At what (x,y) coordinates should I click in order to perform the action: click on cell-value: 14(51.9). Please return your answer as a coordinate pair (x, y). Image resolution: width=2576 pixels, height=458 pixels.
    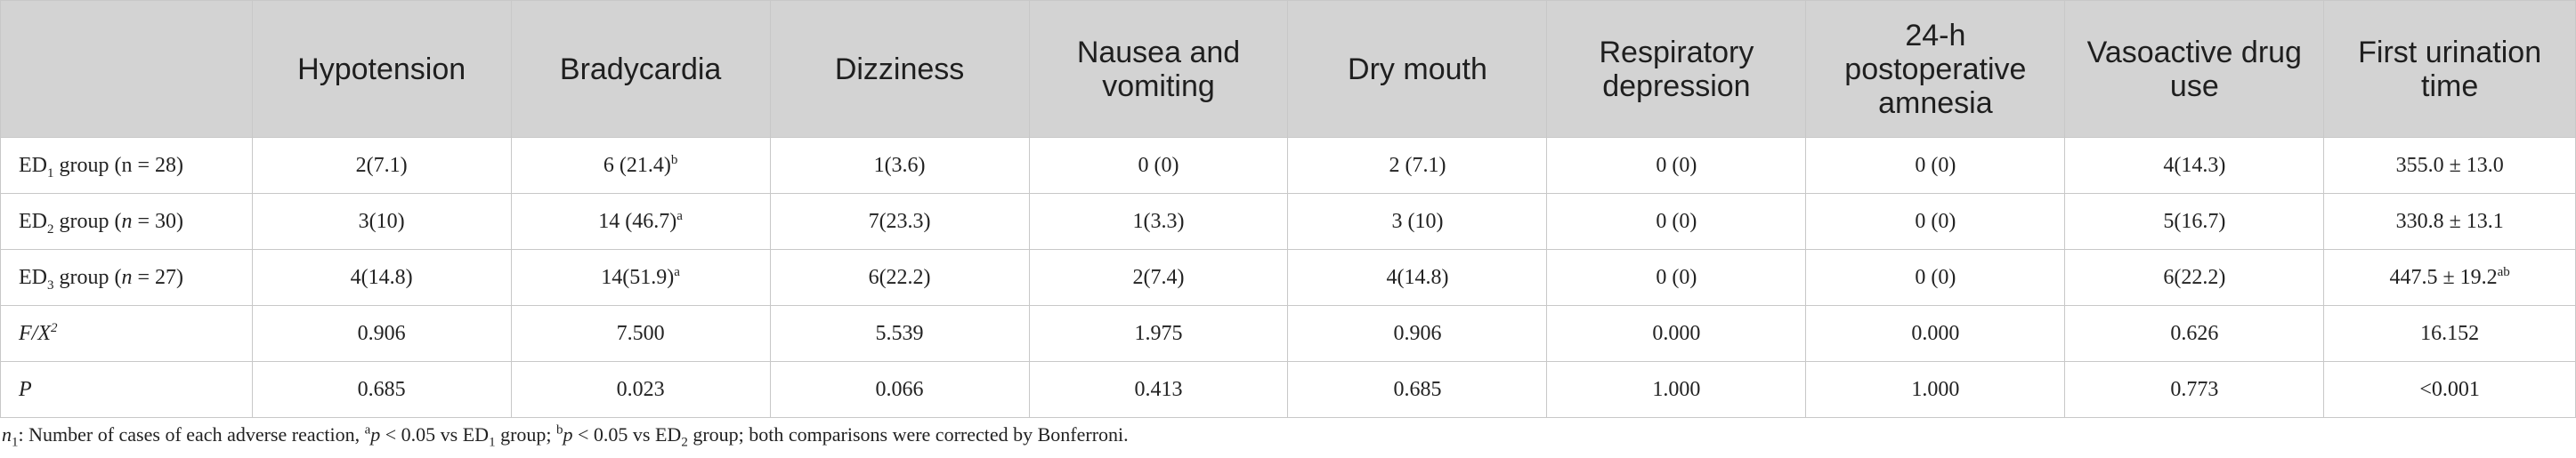
    Looking at the image, I should click on (638, 277).